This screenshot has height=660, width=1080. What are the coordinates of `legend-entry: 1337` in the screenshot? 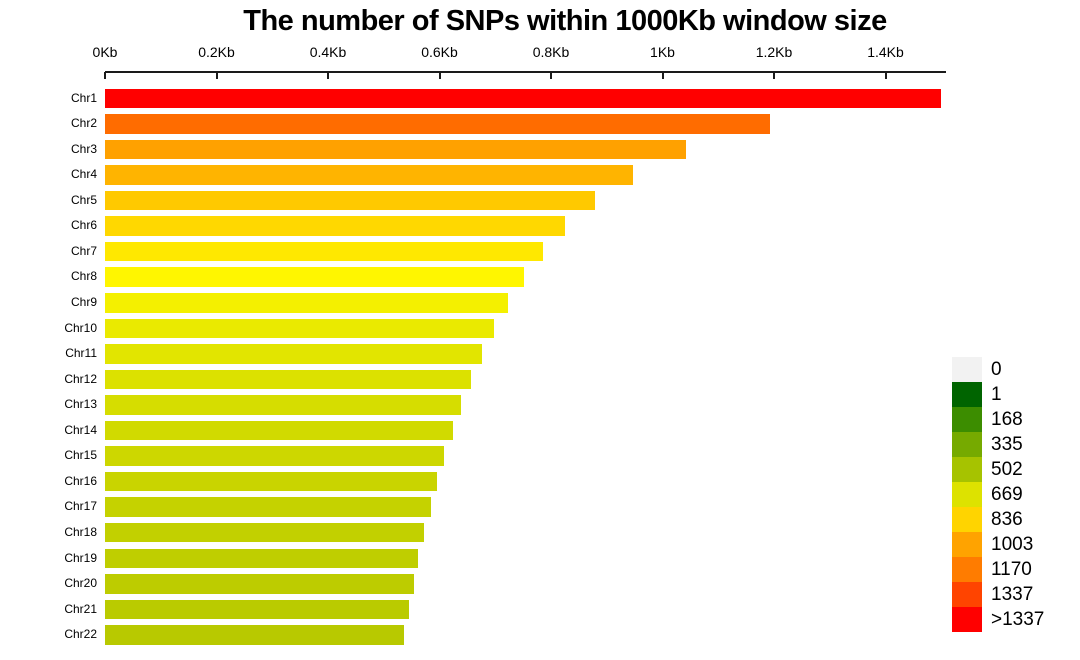 It's located at (998, 594).